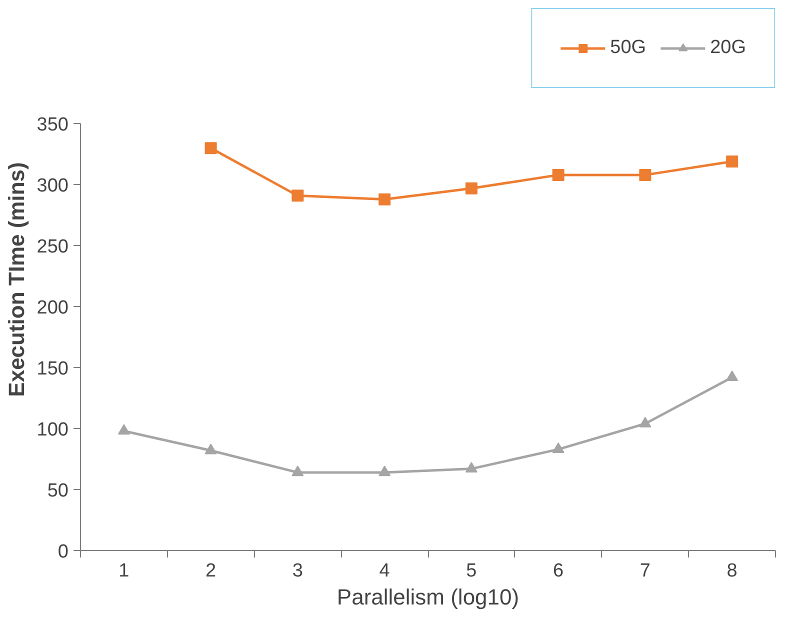 This screenshot has width=796, height=621. I want to click on x-tick-label: 4, so click(384, 571).